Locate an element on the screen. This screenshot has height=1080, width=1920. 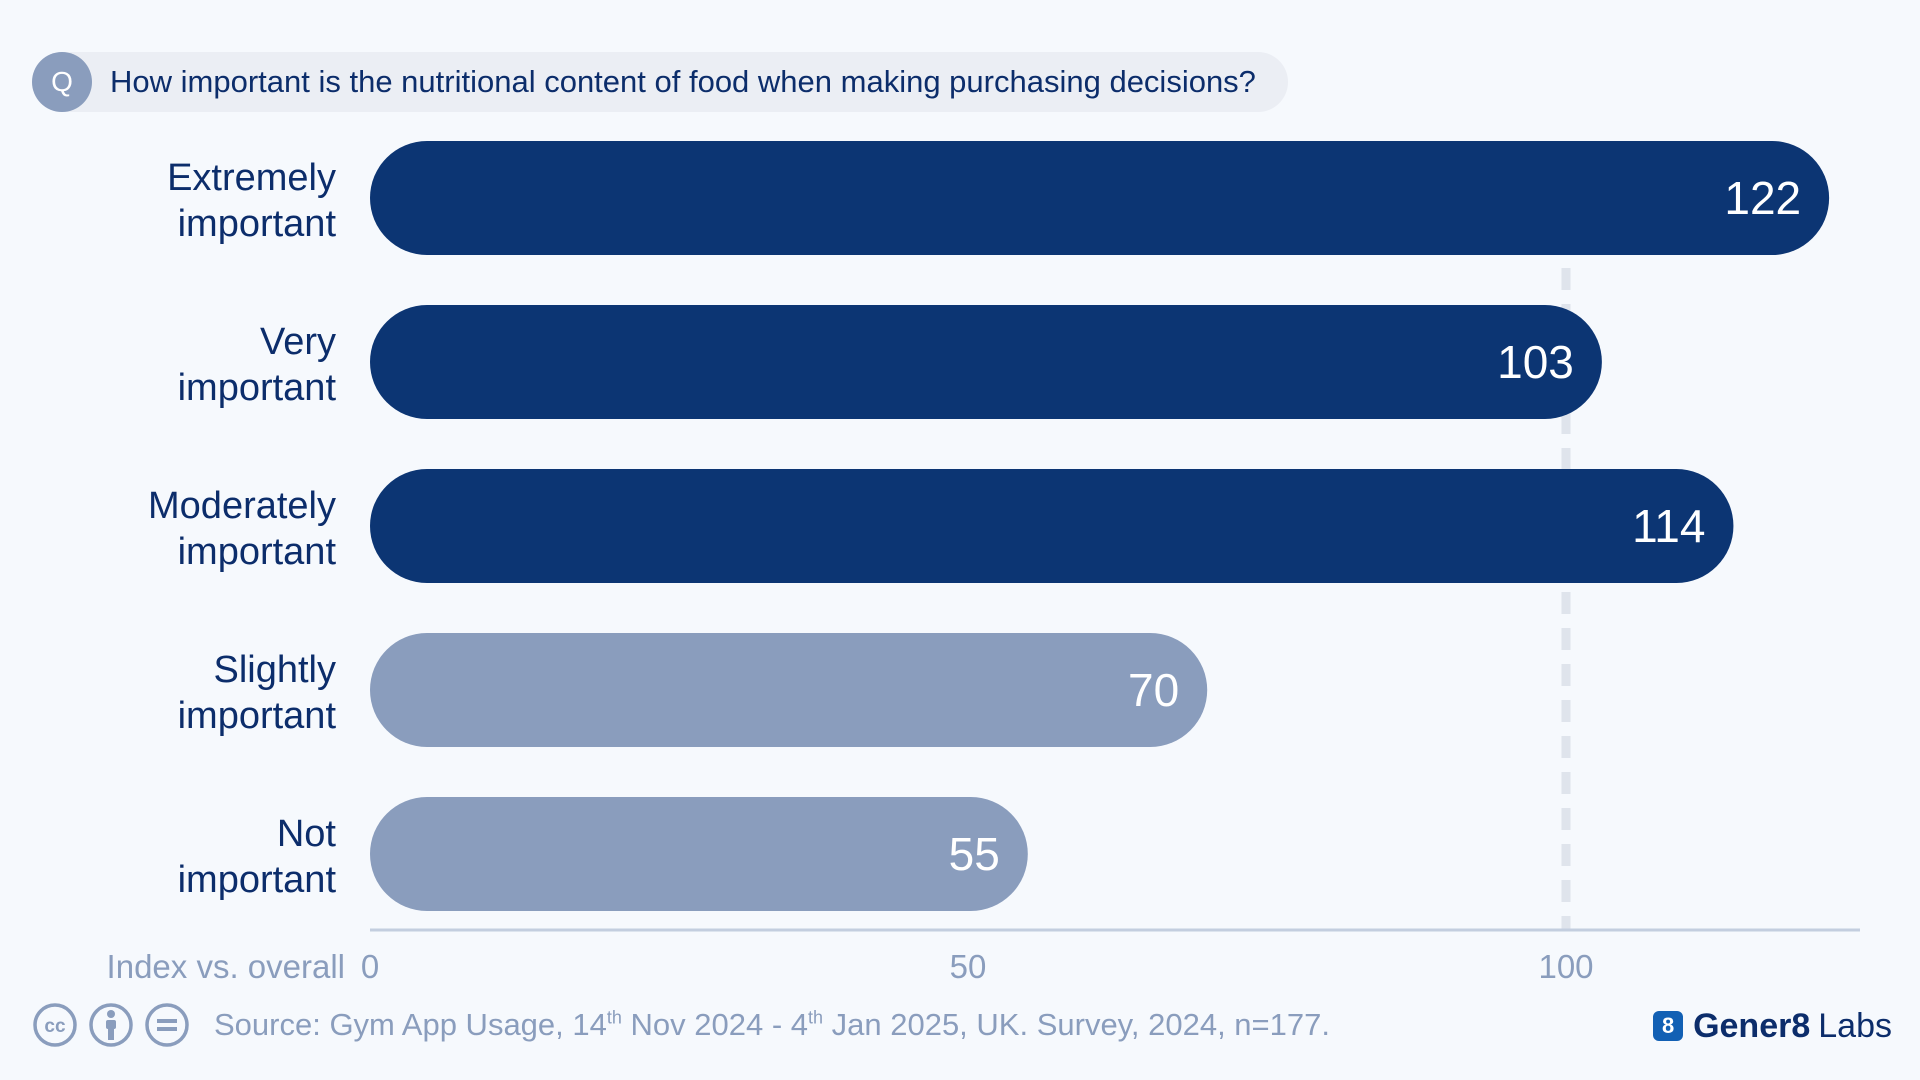
category-label: Not is located at coordinates (307, 834).